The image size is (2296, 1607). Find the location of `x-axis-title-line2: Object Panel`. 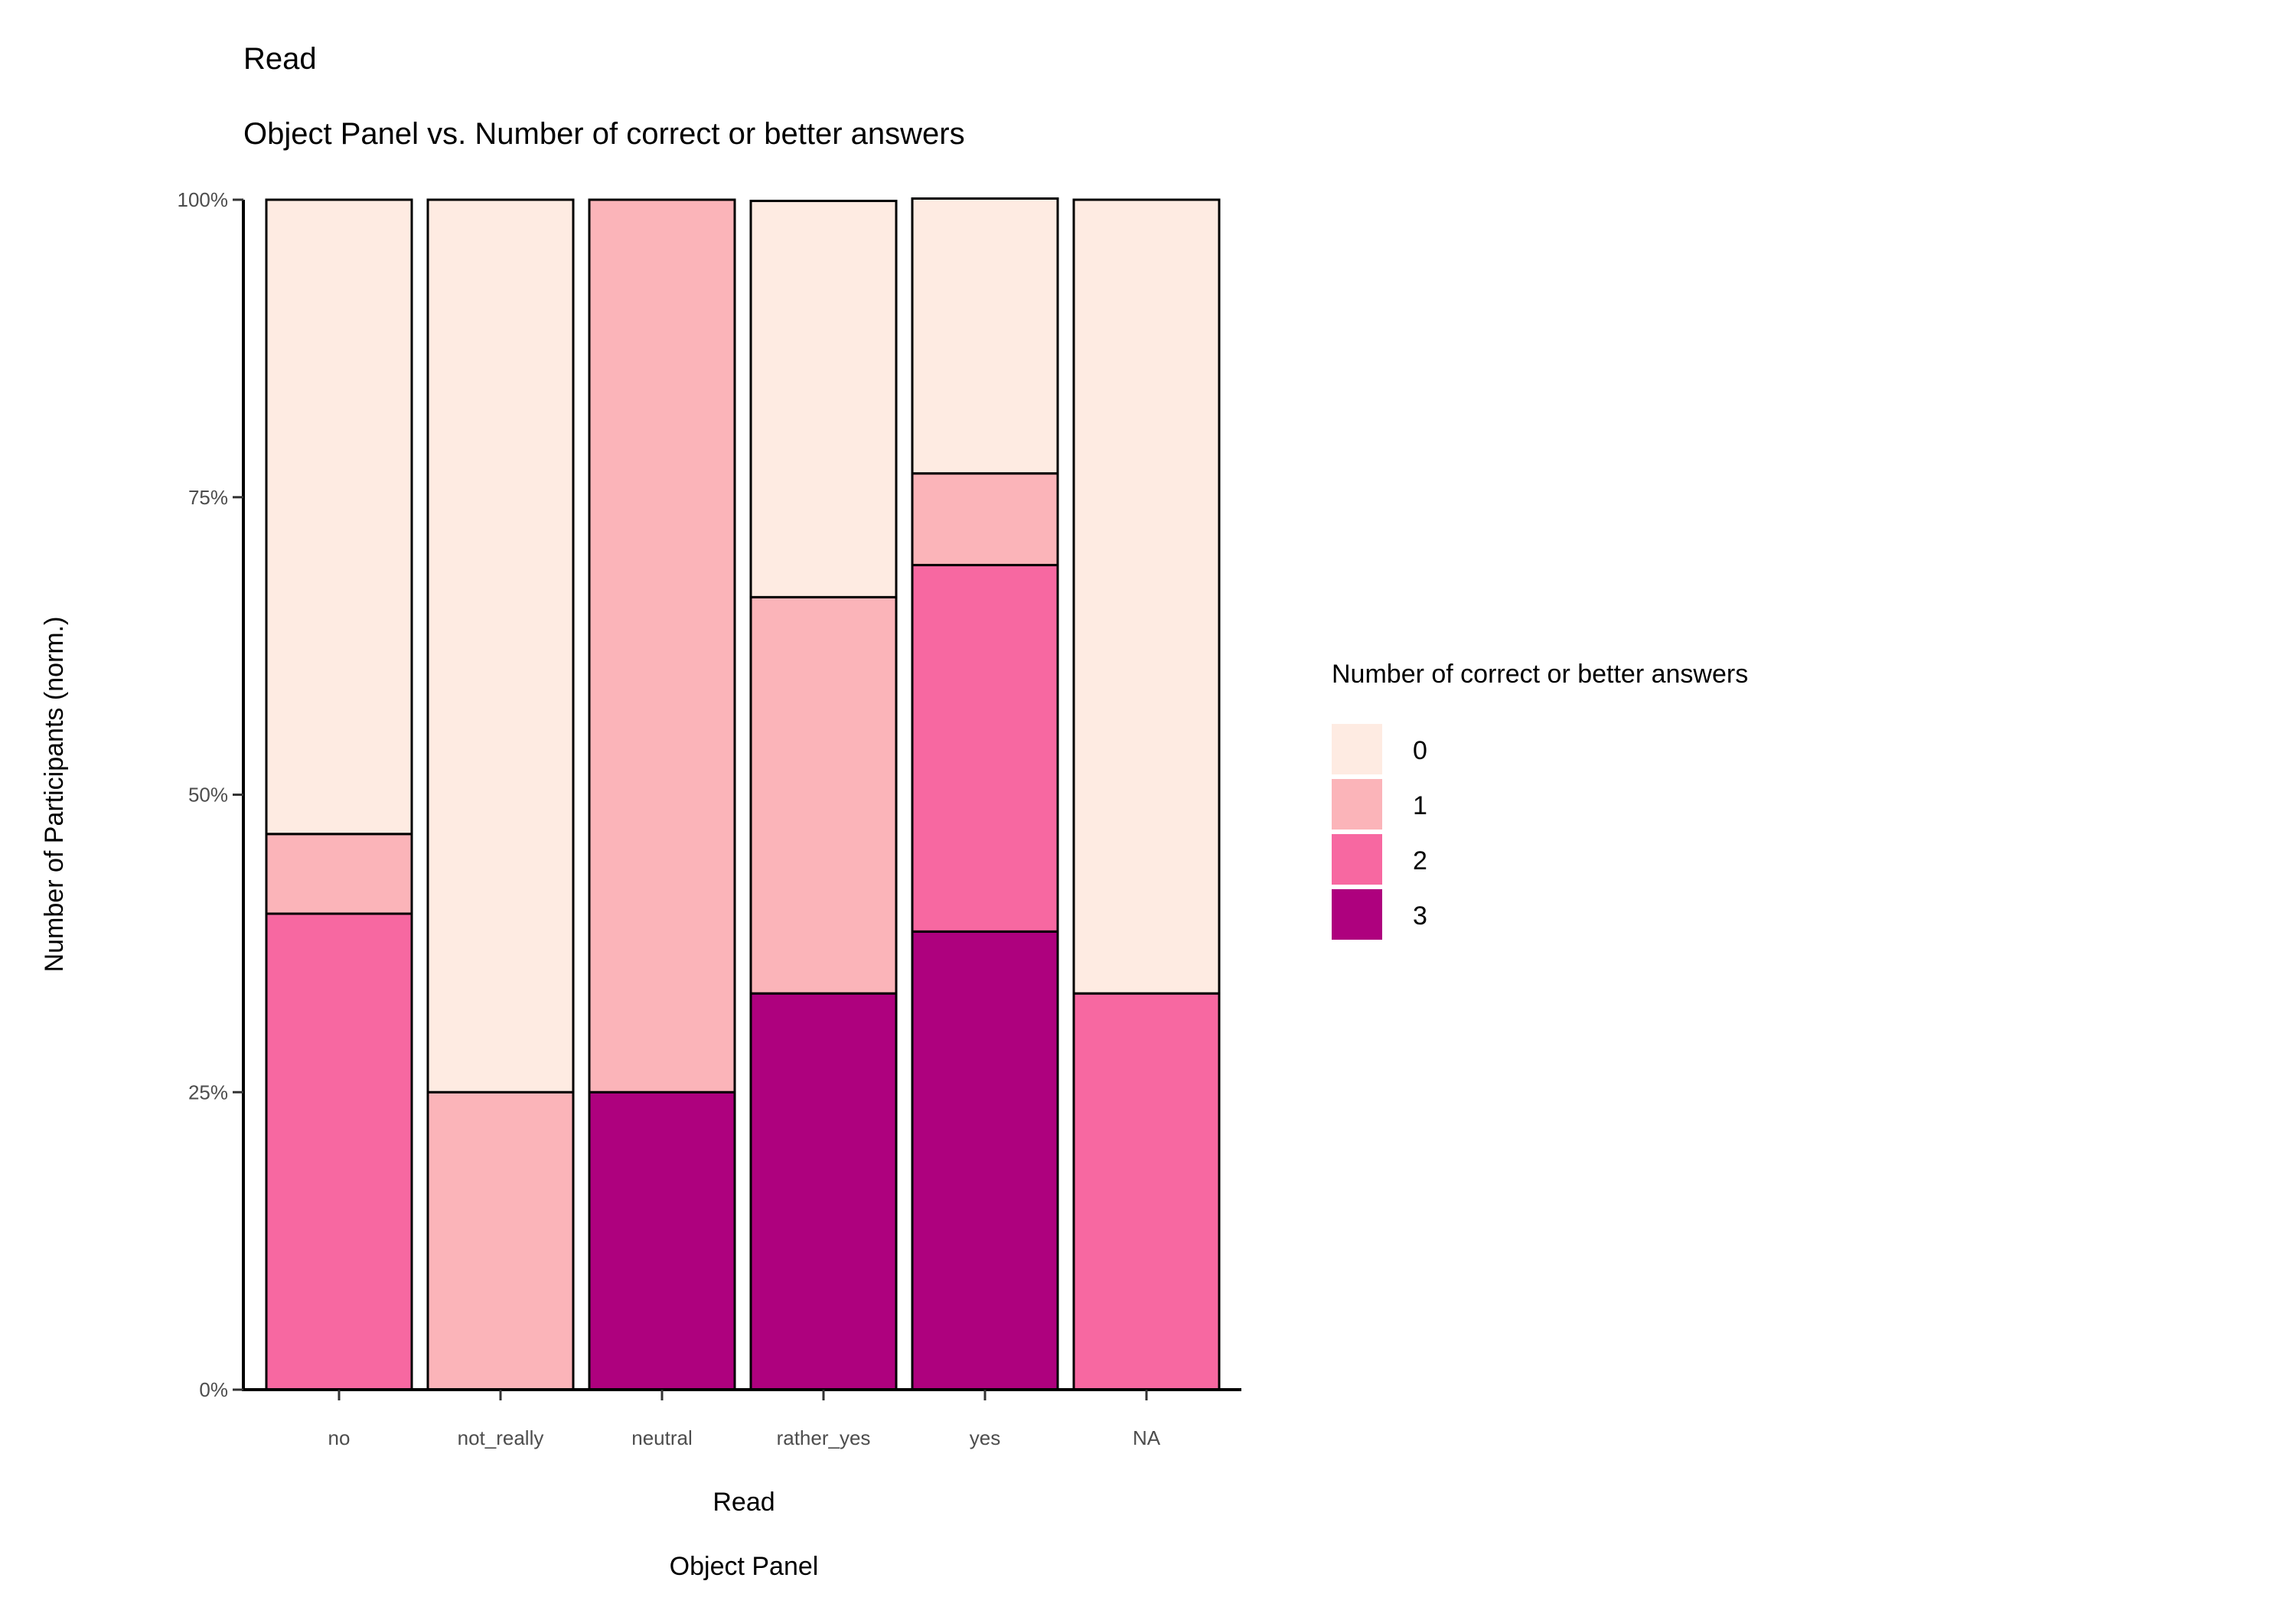

x-axis-title-line2: Object Panel is located at coordinates (744, 1566).